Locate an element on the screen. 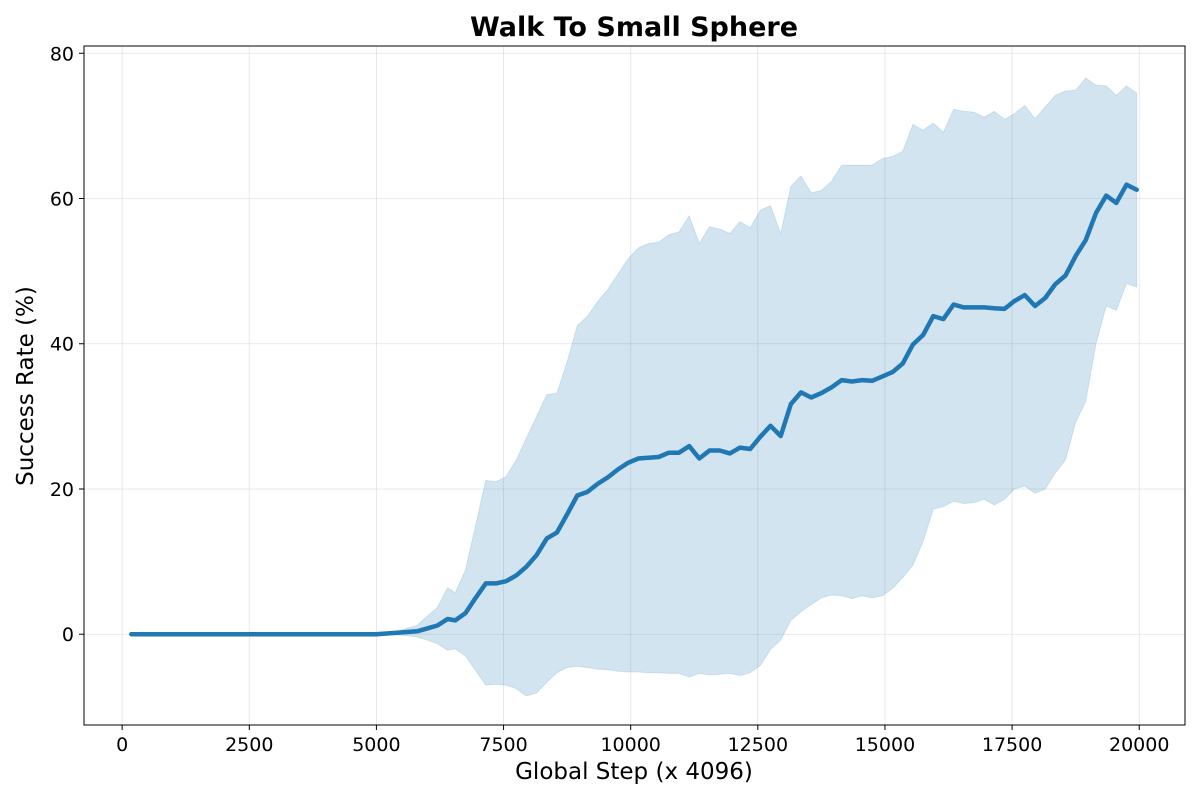  x-tick-label: 5000 is located at coordinates (376, 745).